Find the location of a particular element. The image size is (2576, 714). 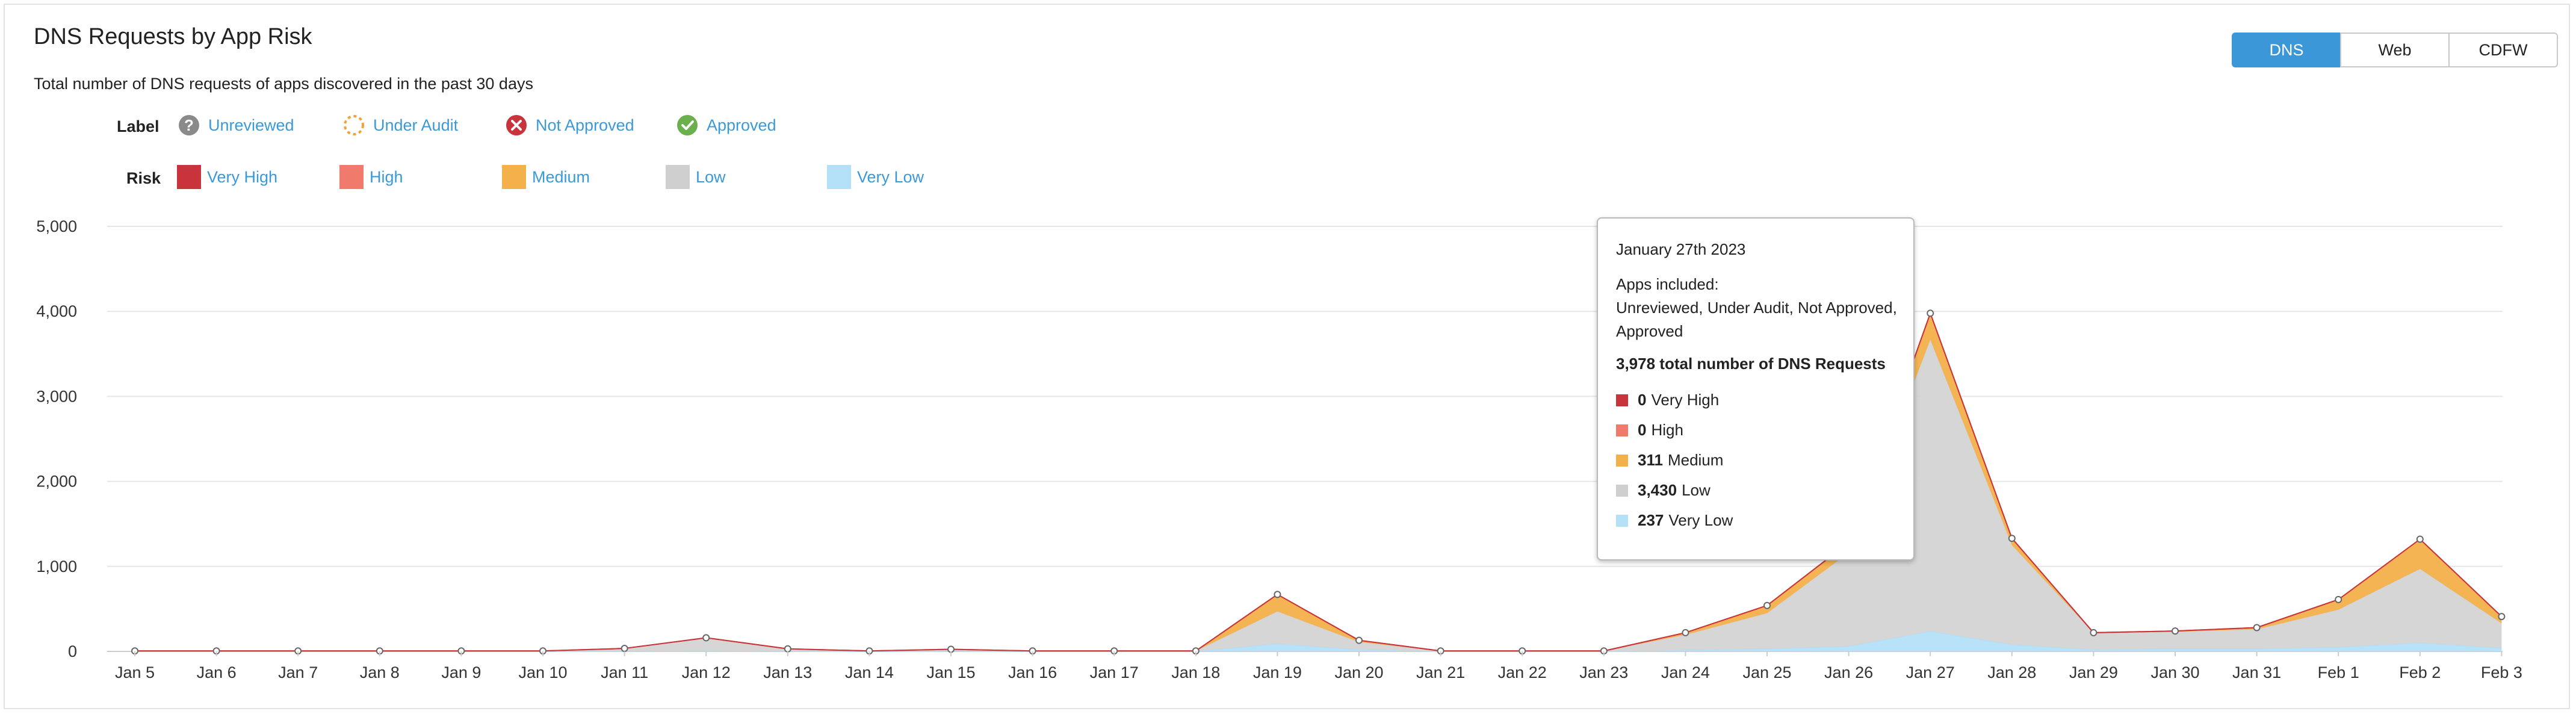

x-tick-label: Jan 12 is located at coordinates (706, 672).